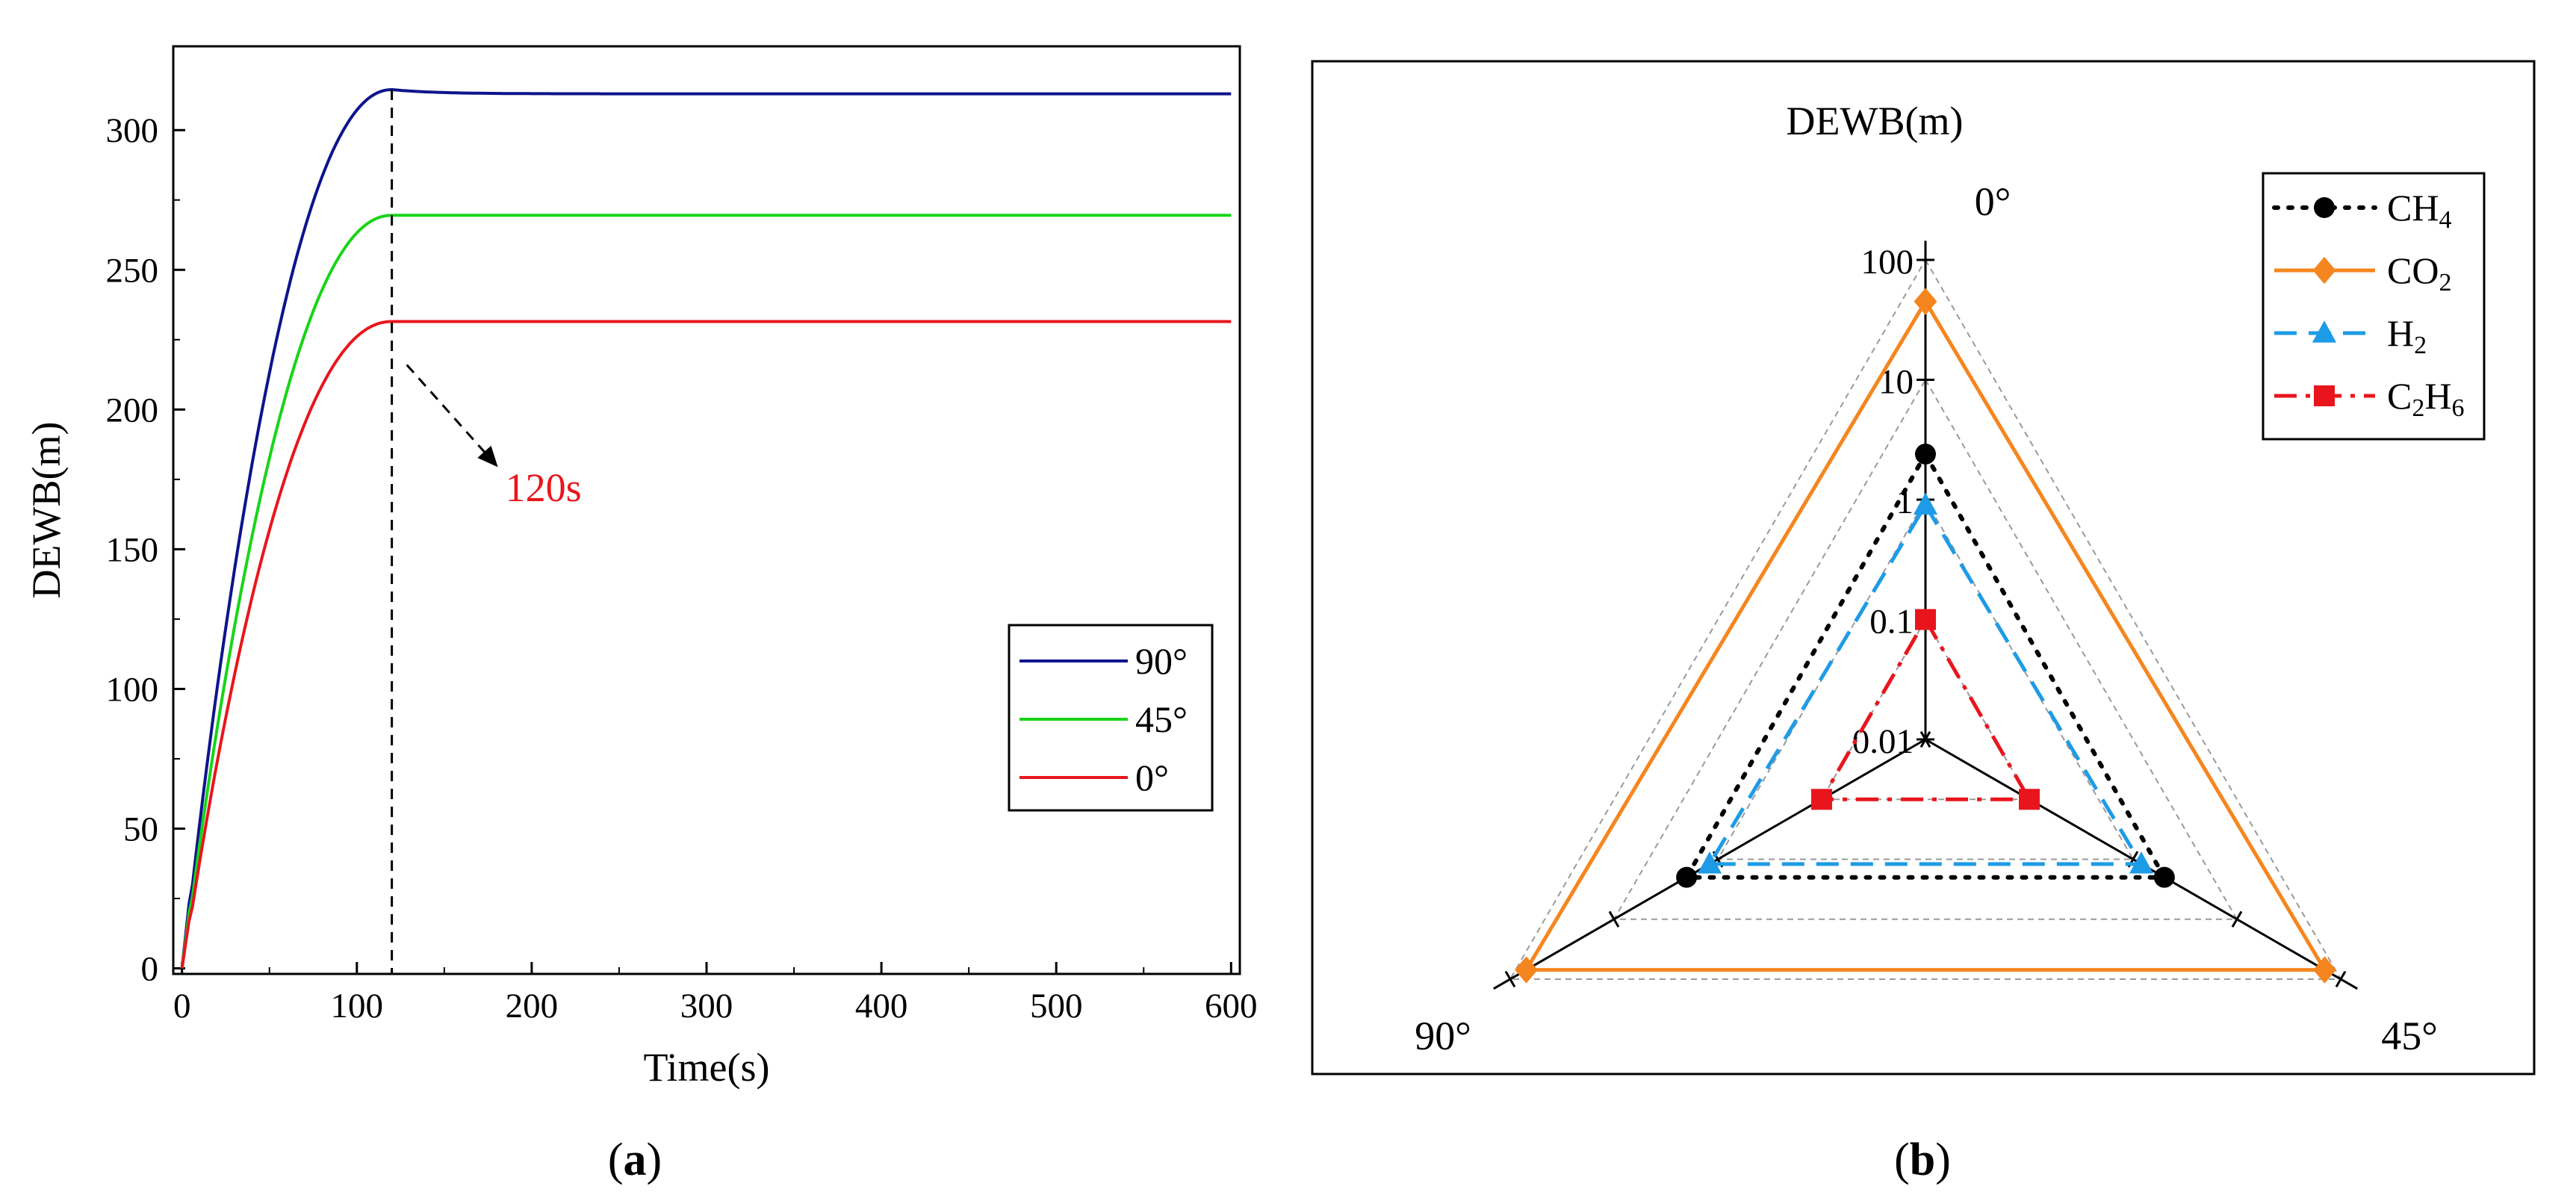 This screenshot has width=2576, height=1195. What do you see at coordinates (544, 487) in the screenshot?
I see `annotation-label: 120s` at bounding box center [544, 487].